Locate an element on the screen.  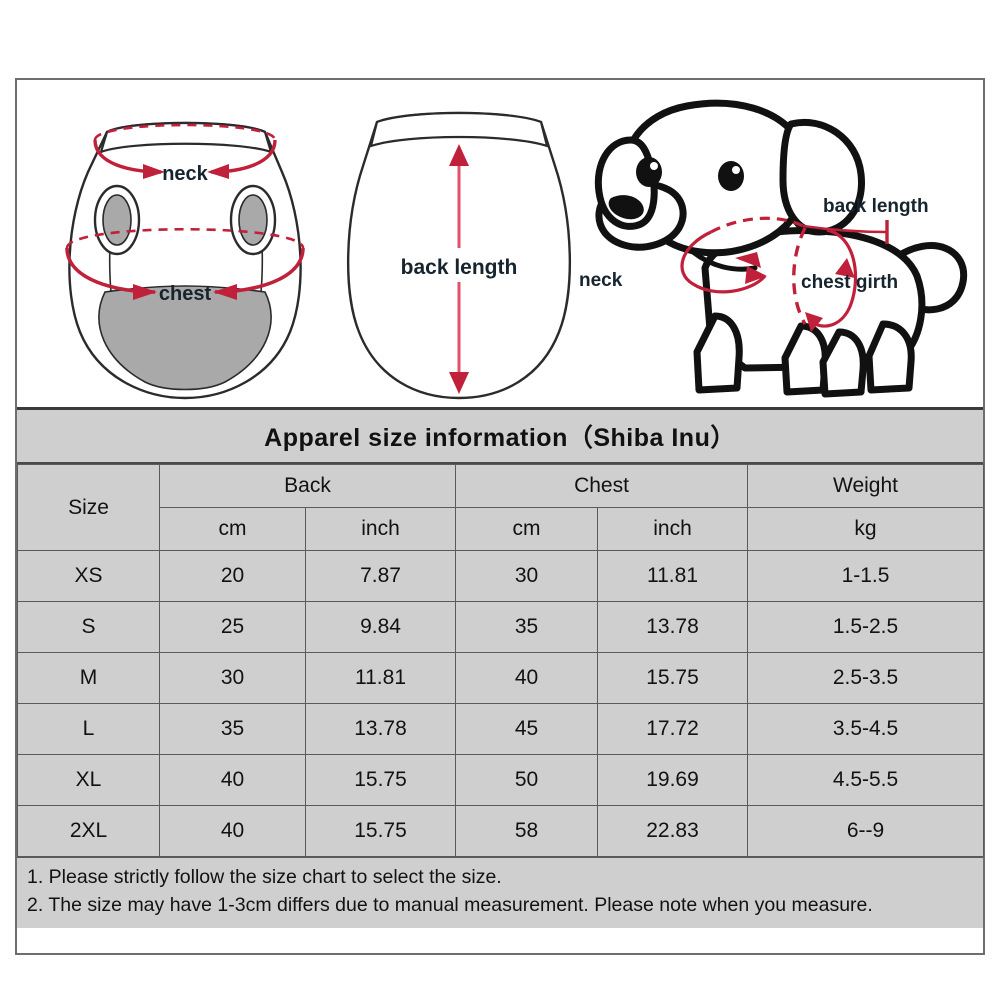
dog-neck-arrow is located at coordinates (756, 275).